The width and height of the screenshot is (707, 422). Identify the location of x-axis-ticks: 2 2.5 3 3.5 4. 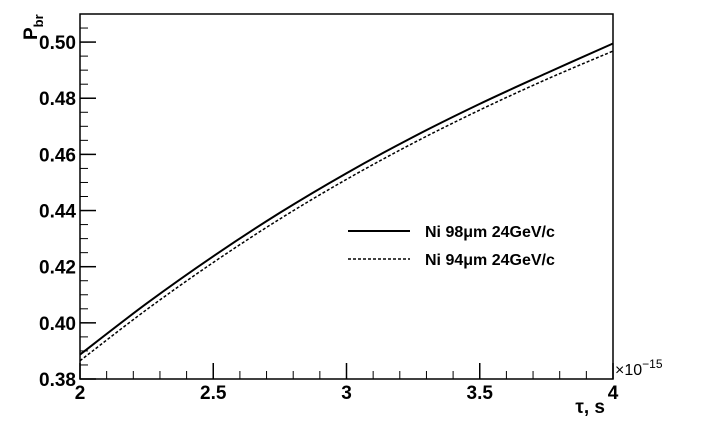
(347, 383).